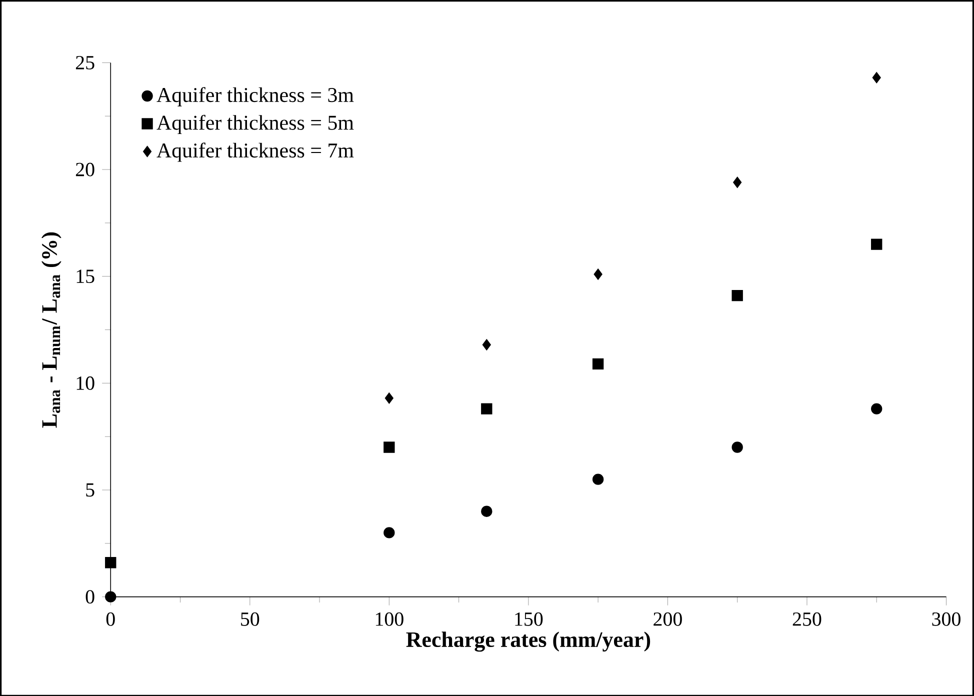  Describe the element at coordinates (255, 152) in the screenshot. I see `legend-label: Aquifer thickness = 7m` at that location.